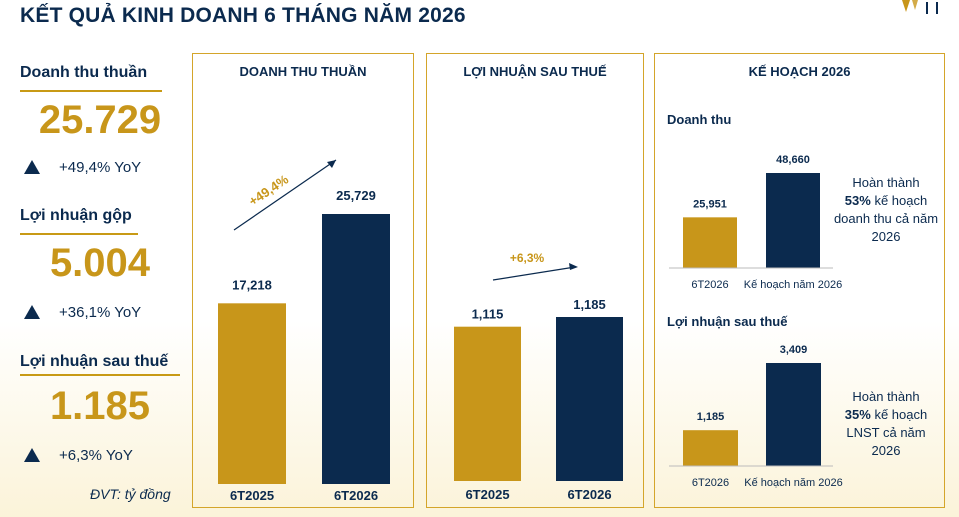 This screenshot has height=517, width=959. Describe the element at coordinates (356, 195) in the screenshot. I see `bar-value-label: 25,729` at that location.